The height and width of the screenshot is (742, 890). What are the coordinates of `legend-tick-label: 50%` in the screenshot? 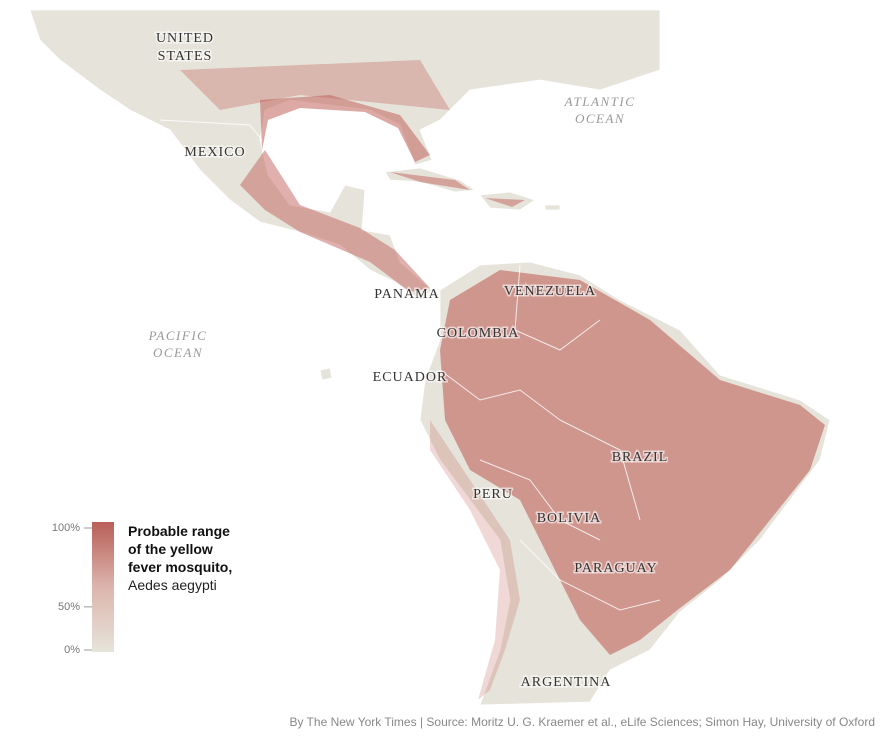 It's located at (69, 607).